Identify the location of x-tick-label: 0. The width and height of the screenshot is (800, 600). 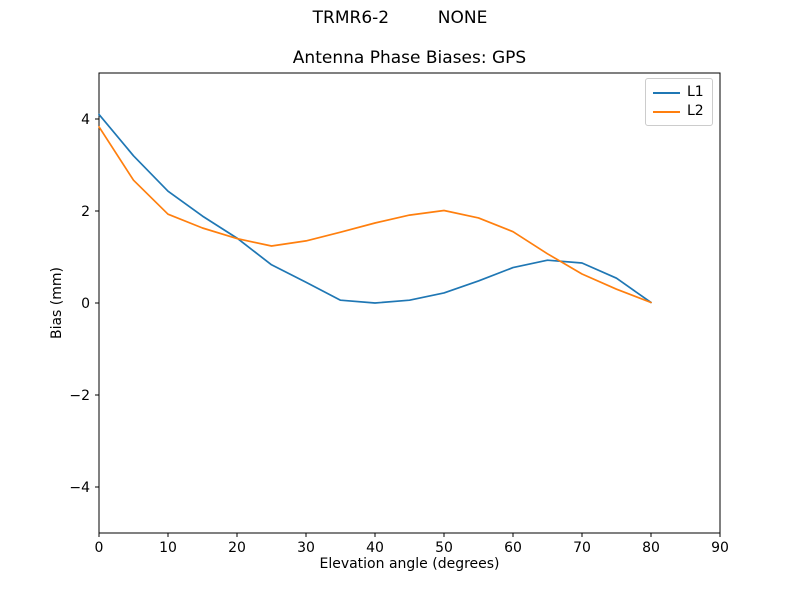
(99, 548).